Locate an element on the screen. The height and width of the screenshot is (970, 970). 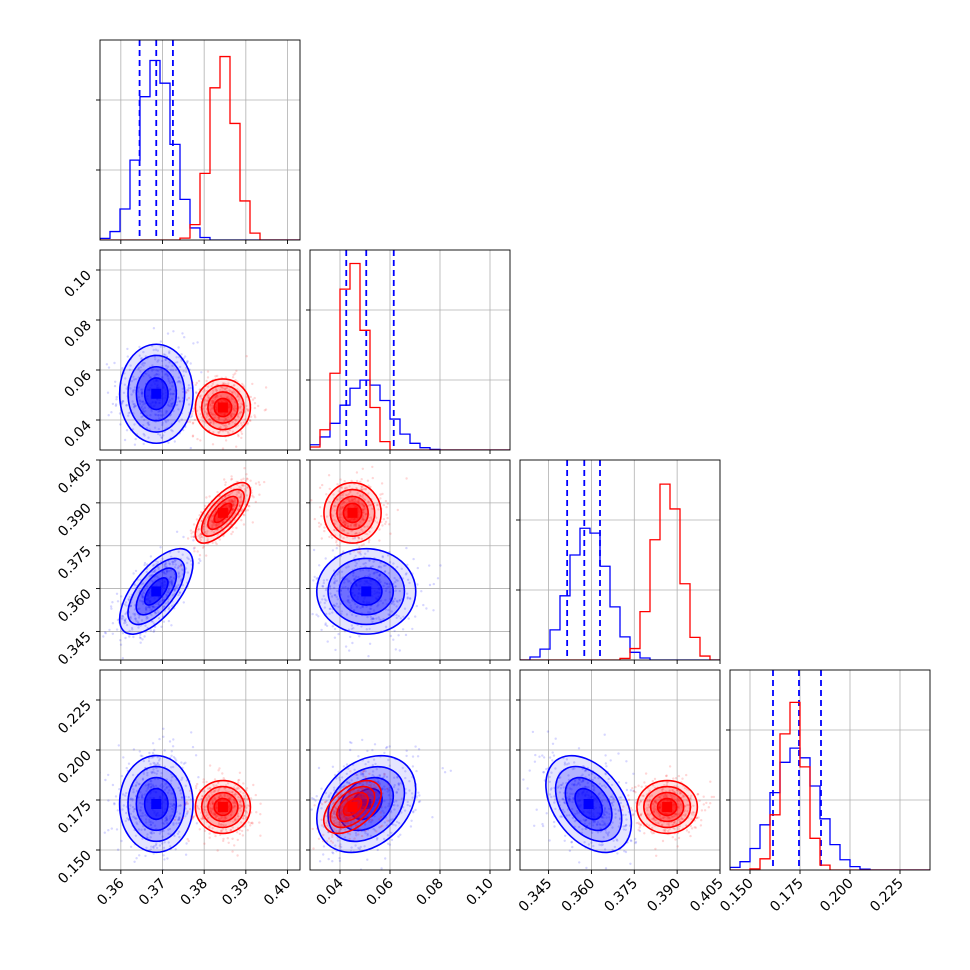
density-core is located at coordinates (156, 804).